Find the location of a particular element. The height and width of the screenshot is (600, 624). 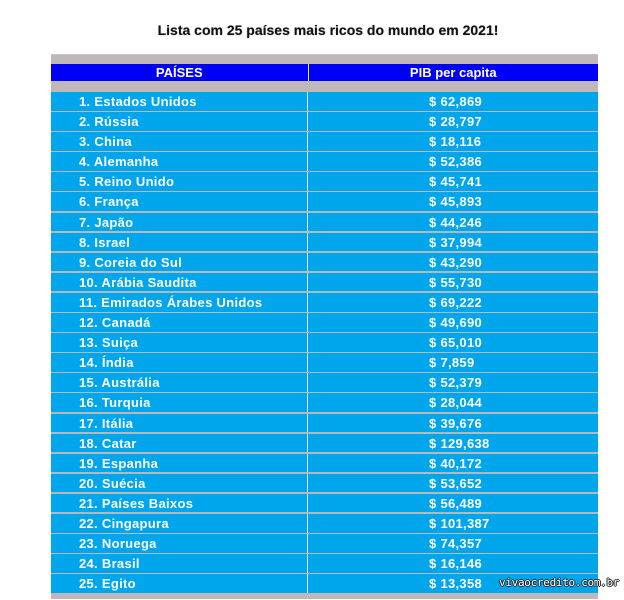

gdp-cell: $ 55,730 is located at coordinates (456, 282).